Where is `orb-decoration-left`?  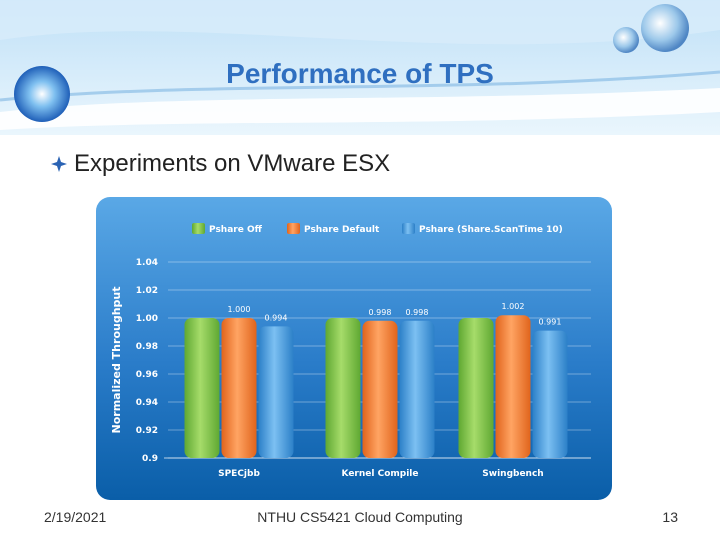
orb-decoration-left is located at coordinates (42, 94).